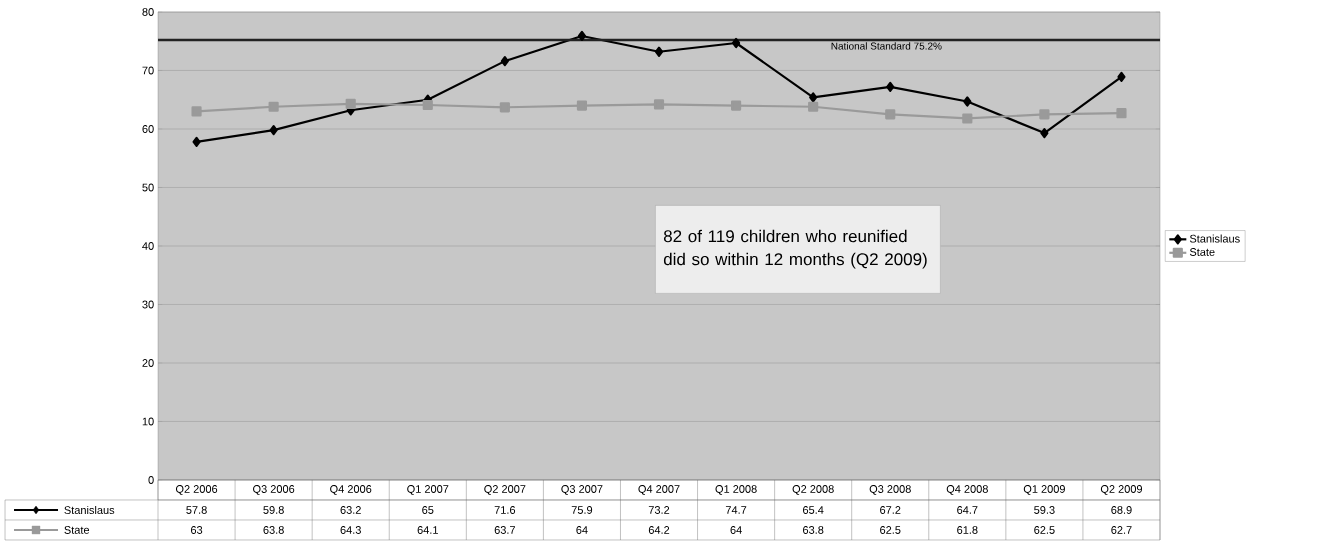 The width and height of the screenshot is (1318, 558). What do you see at coordinates (350, 510) in the screenshot?
I see `data-label: 63.2` at bounding box center [350, 510].